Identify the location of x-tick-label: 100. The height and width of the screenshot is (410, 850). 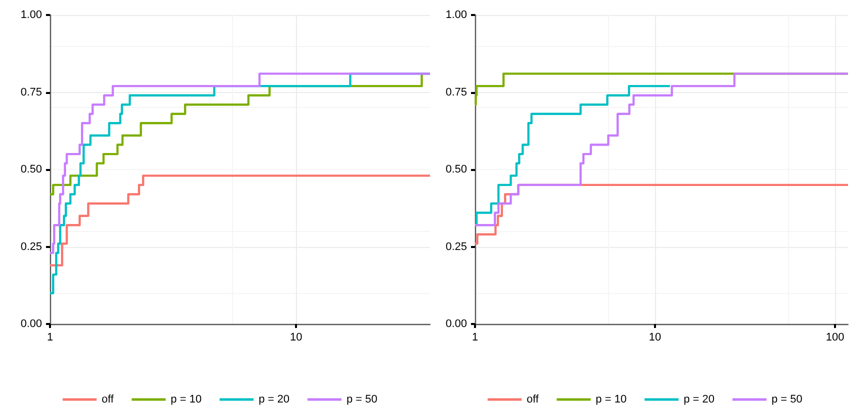
(835, 338).